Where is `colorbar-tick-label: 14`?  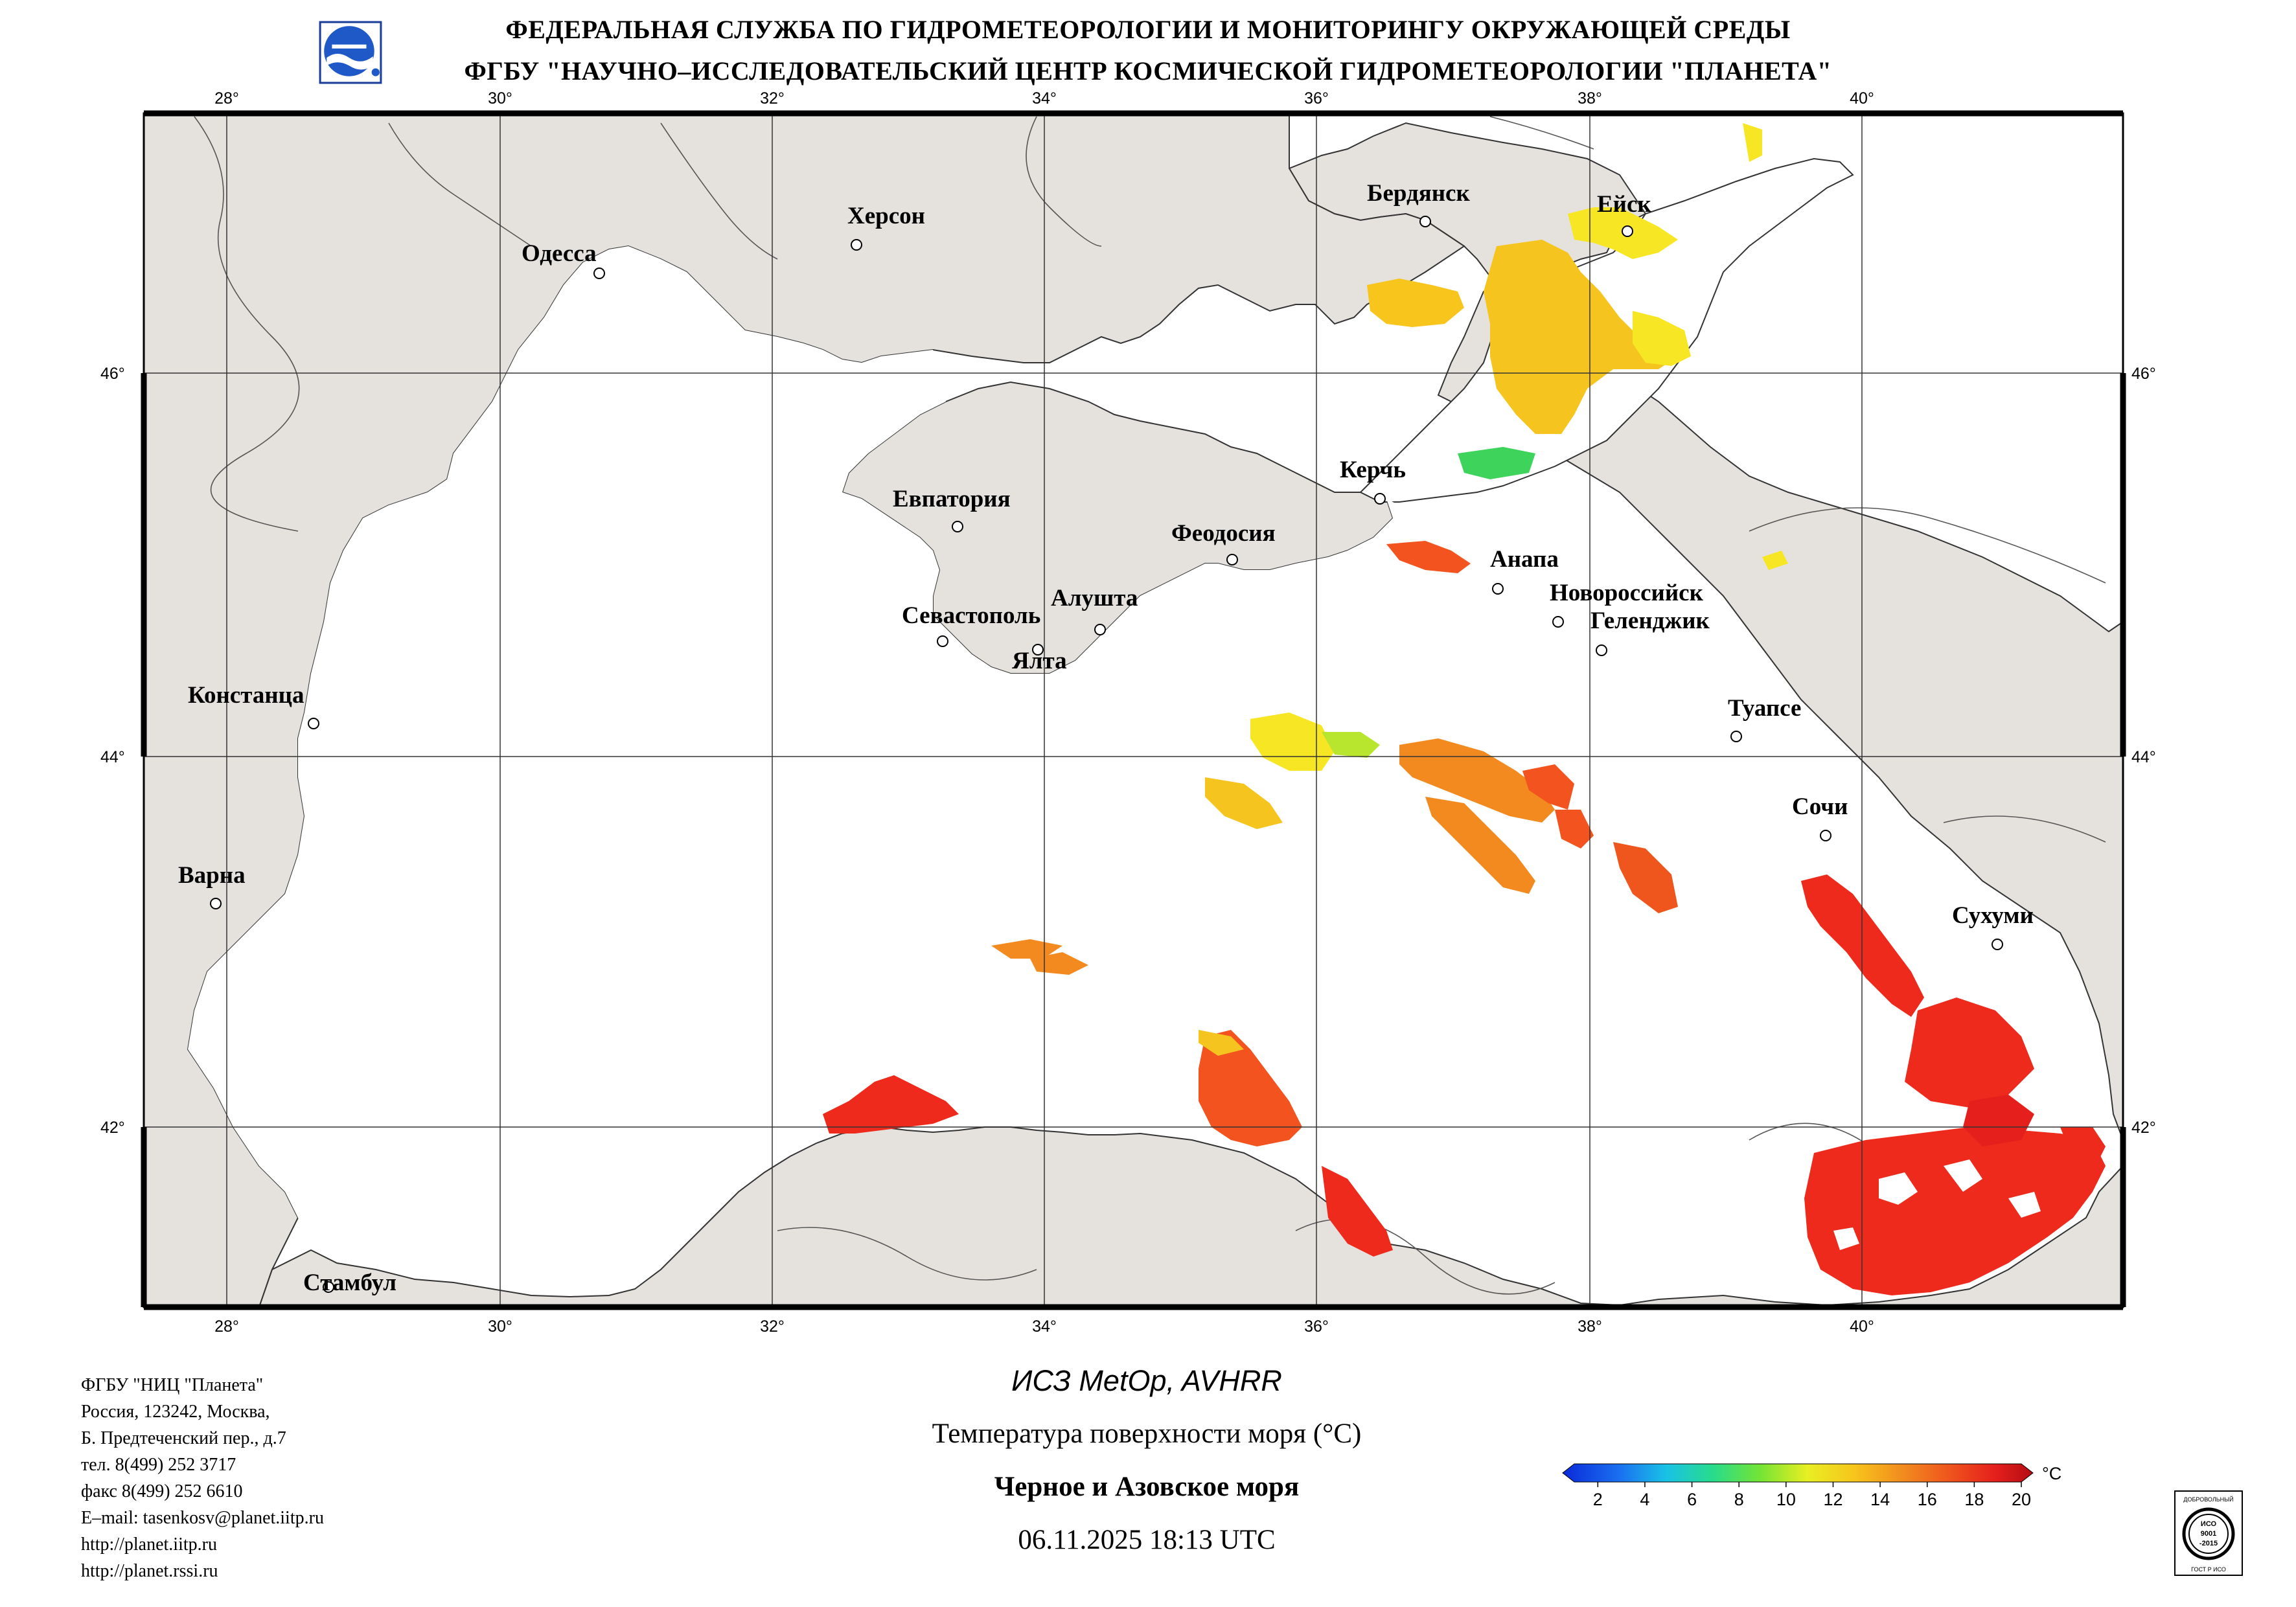
colorbar-tick-label: 14 is located at coordinates (1880, 1499).